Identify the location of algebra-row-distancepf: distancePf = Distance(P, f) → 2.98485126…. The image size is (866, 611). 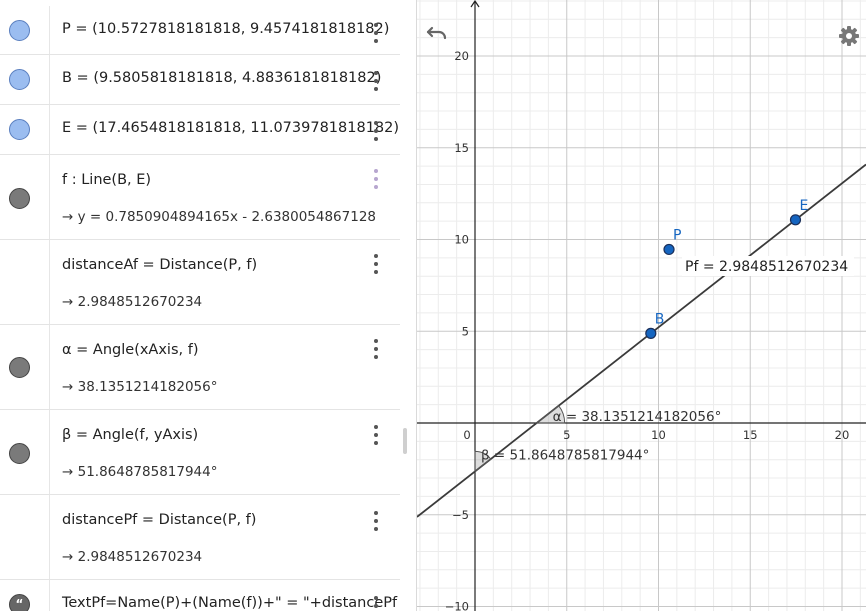
(200, 537).